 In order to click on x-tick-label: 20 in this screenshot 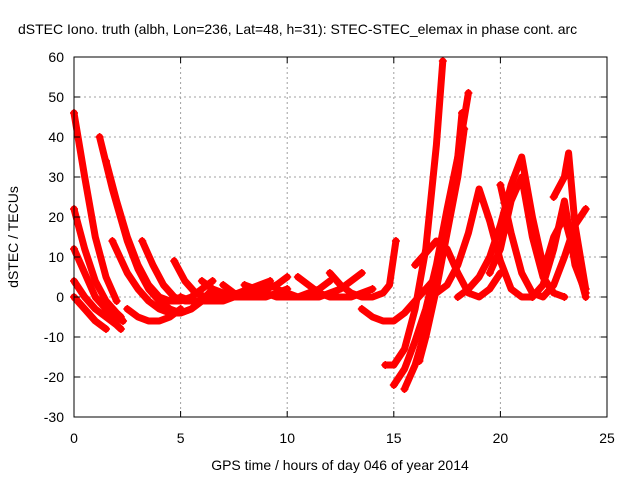, I will do `click(501, 438)`.